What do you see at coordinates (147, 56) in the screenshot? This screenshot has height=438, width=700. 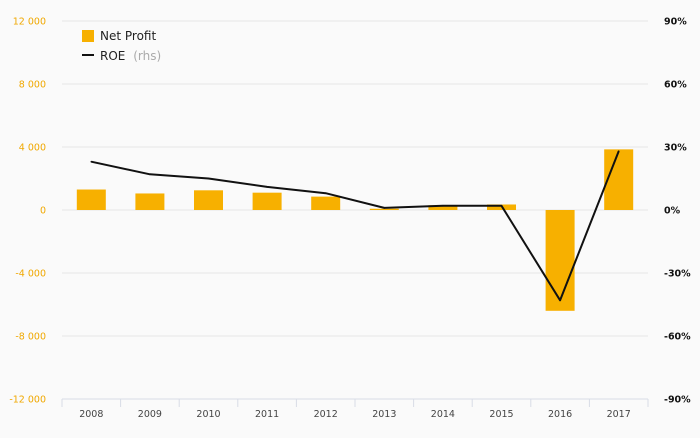 I see `legend-label-roe-suffix: (rhs)` at bounding box center [147, 56].